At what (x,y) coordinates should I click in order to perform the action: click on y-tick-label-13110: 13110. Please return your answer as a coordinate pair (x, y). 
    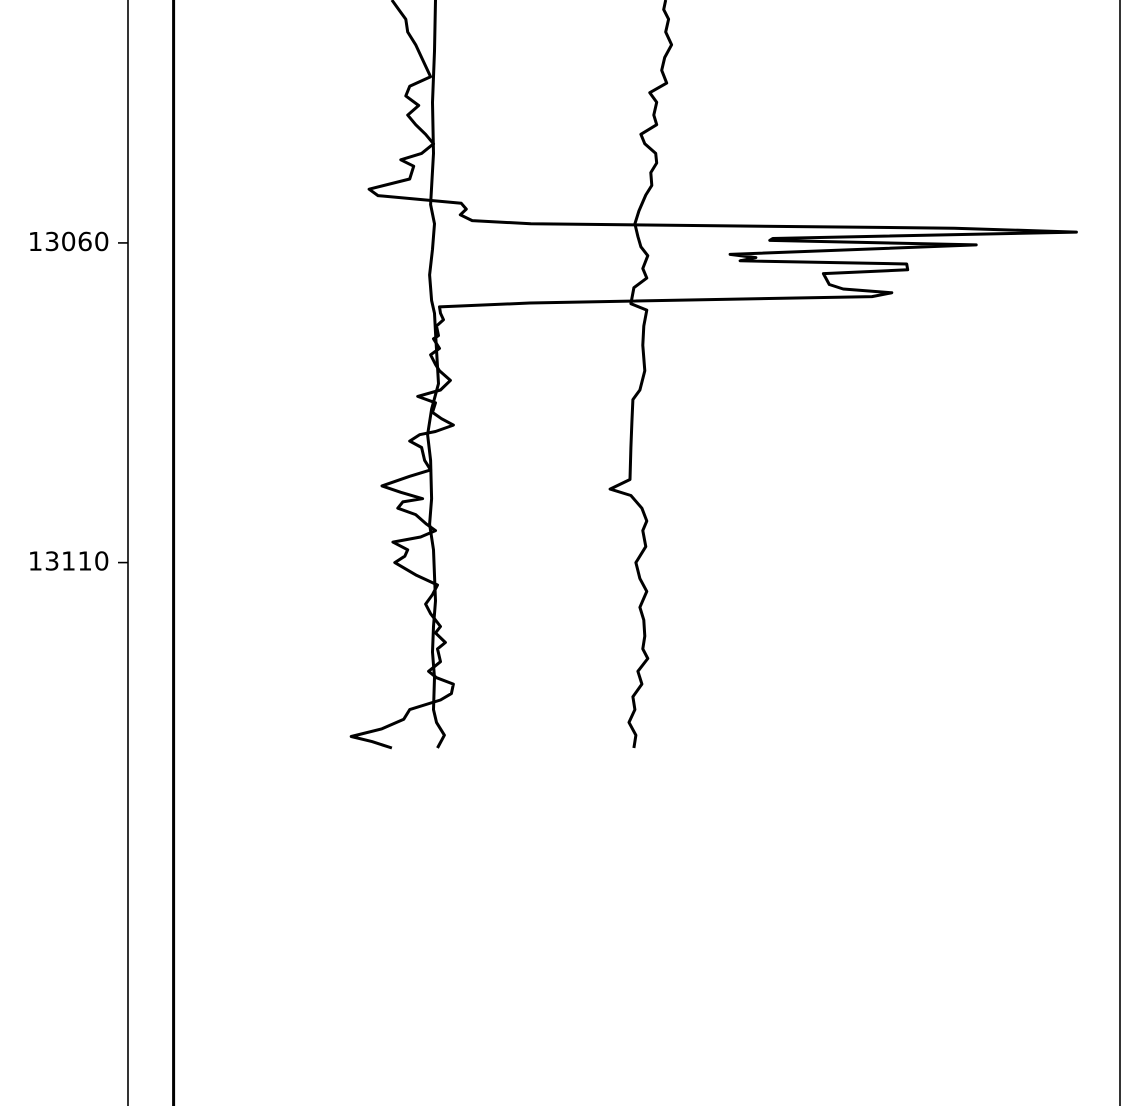
    Looking at the image, I should click on (68, 563).